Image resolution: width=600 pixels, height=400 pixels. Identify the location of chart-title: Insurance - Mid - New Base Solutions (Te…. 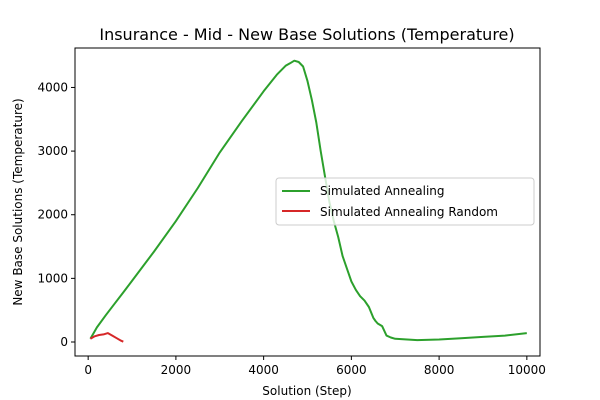
(306, 34).